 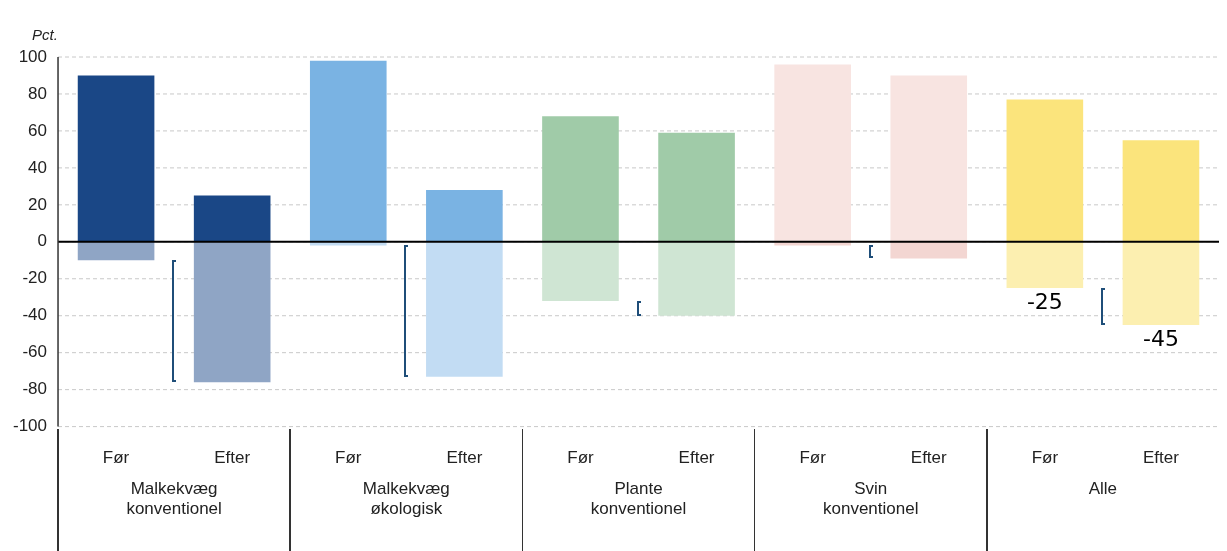 What do you see at coordinates (38, 130) in the screenshot?
I see `y-tick-label: 60` at bounding box center [38, 130].